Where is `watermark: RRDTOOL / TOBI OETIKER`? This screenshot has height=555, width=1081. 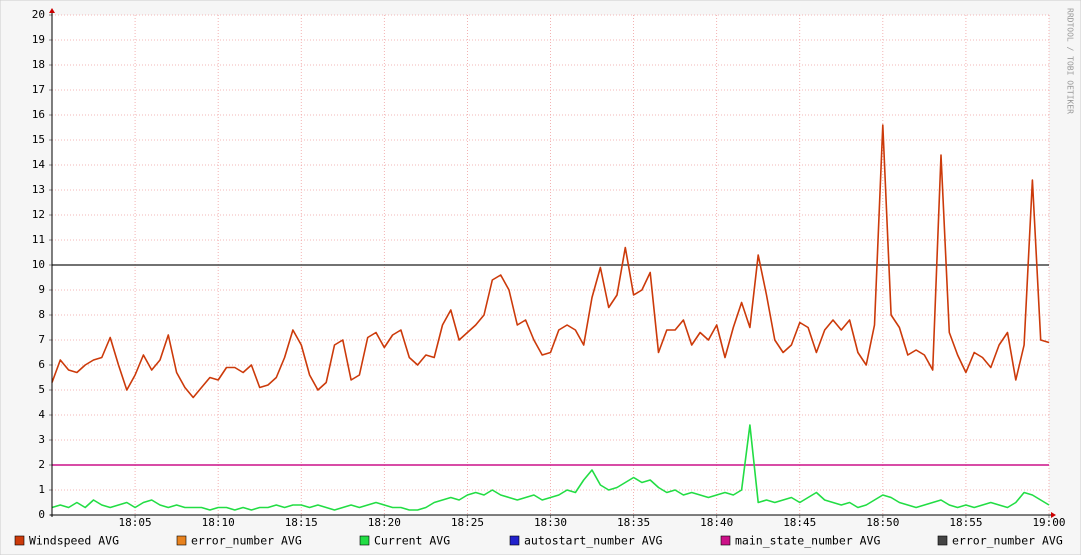
watermark: RRDTOOL / TOBI OETIKER is located at coordinates (1070, 61).